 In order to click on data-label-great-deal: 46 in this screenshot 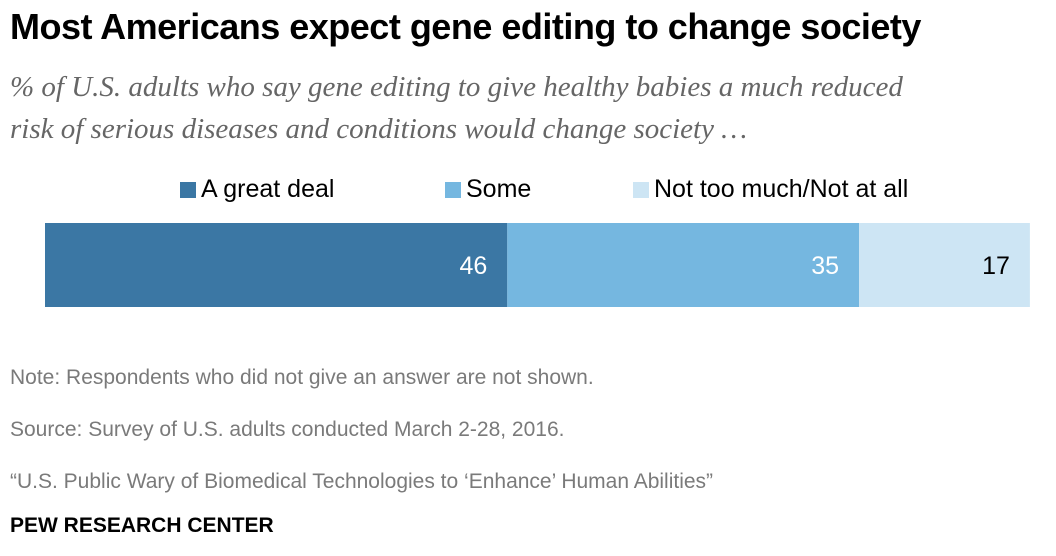, I will do `click(473, 266)`.